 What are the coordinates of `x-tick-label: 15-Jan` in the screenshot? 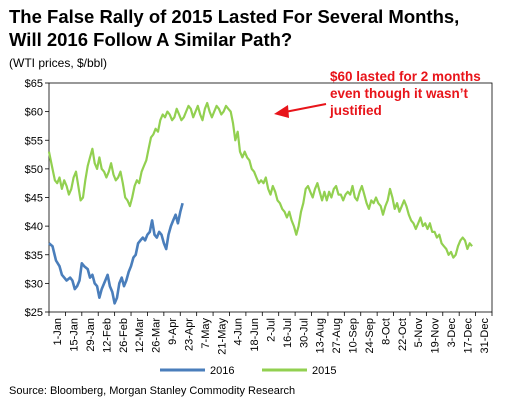 It's located at (75, 335).